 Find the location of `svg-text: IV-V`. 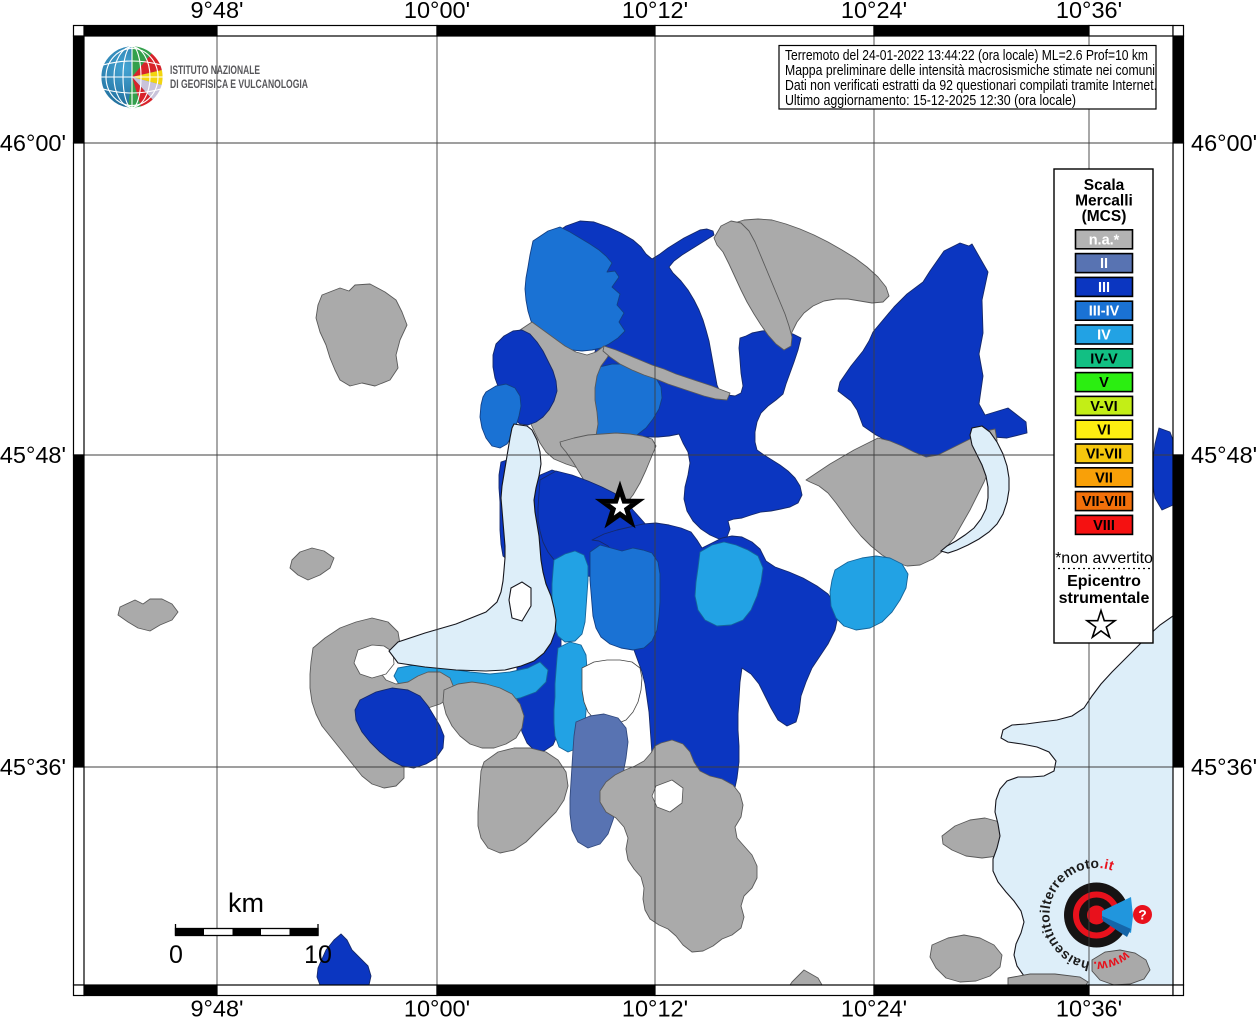

svg-text: IV-V is located at coordinates (1104, 359).